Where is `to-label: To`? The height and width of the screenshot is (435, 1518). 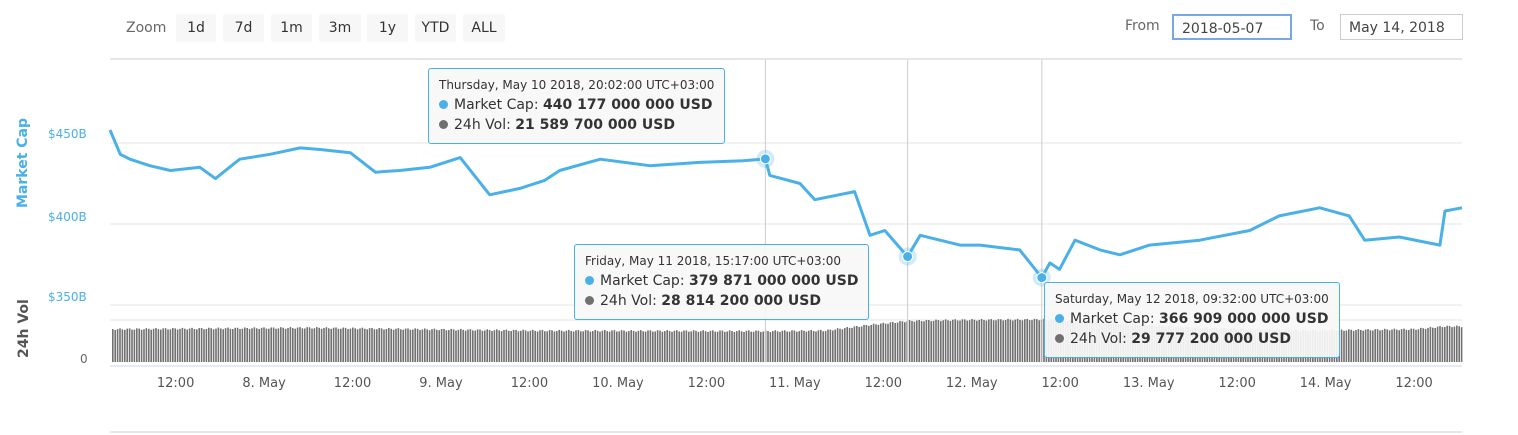
to-label: To is located at coordinates (1317, 26).